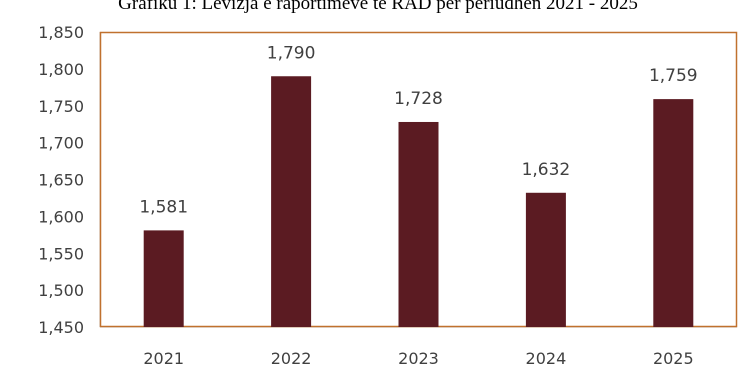  What do you see at coordinates (291, 358) in the screenshot?
I see `x-tick-label: 2022` at bounding box center [291, 358].